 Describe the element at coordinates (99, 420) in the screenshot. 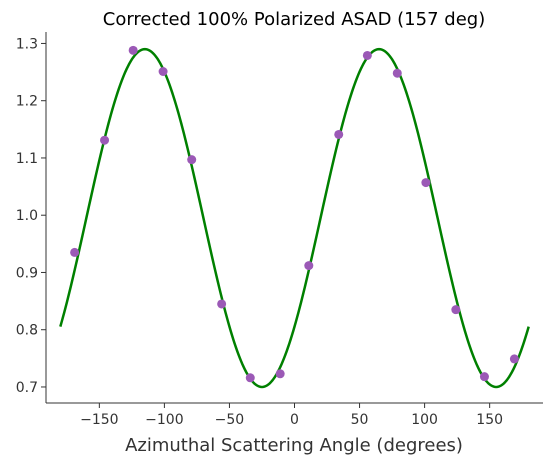

I see `x-tick-label: −150` at that location.